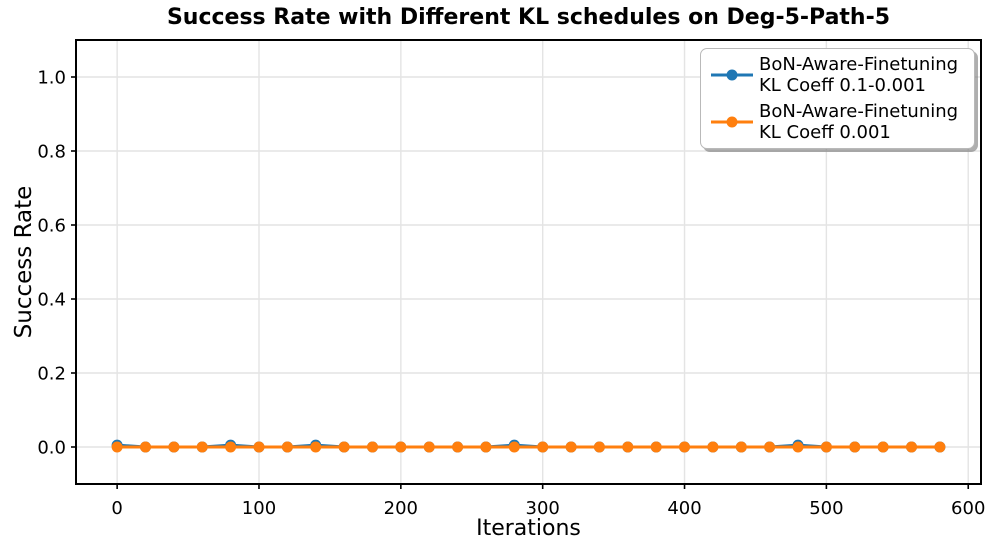 This screenshot has width=996, height=549. What do you see at coordinates (684, 508) in the screenshot?
I see `x-tick-label: 400` at bounding box center [684, 508].